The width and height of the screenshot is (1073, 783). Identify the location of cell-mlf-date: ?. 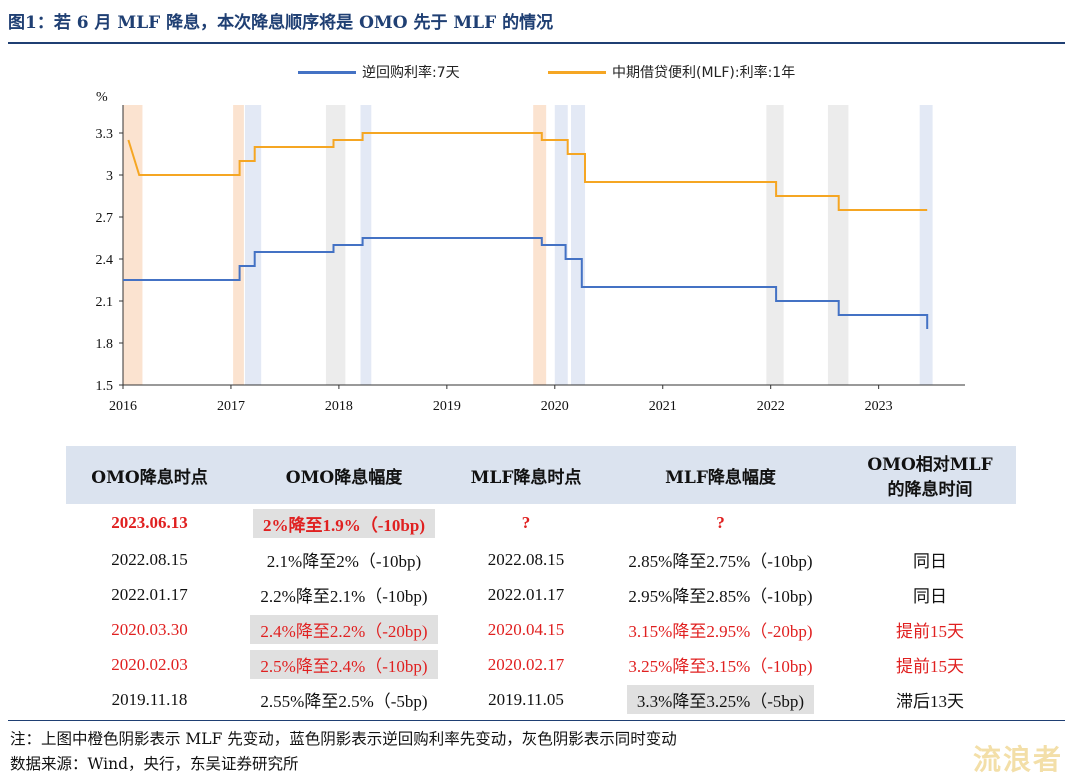
(526, 523).